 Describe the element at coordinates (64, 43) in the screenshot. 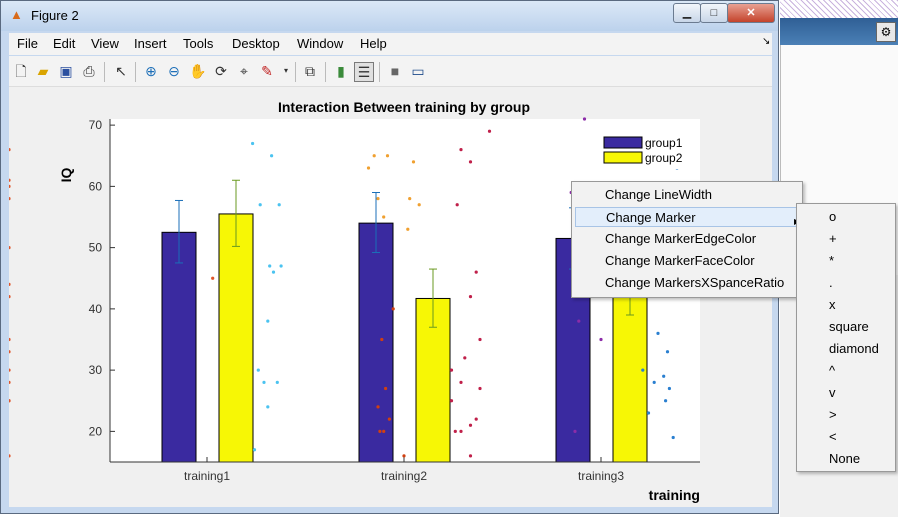

I see `menu-edit: Edit` at that location.